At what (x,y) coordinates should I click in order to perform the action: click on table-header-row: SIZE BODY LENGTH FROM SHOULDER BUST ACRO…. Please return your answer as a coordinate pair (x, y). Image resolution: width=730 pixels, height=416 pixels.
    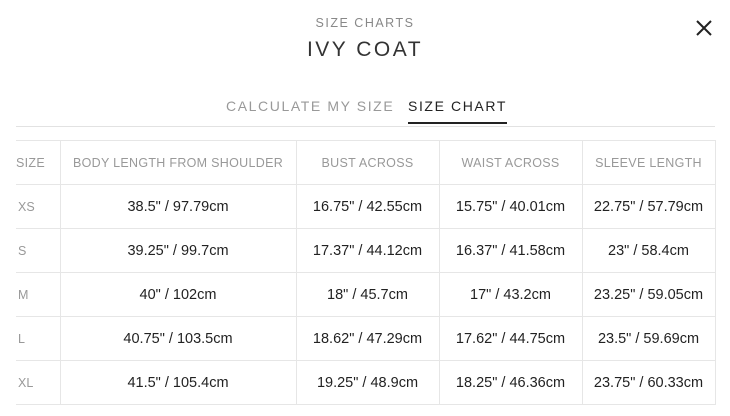
    Looking at the image, I should click on (366, 162).